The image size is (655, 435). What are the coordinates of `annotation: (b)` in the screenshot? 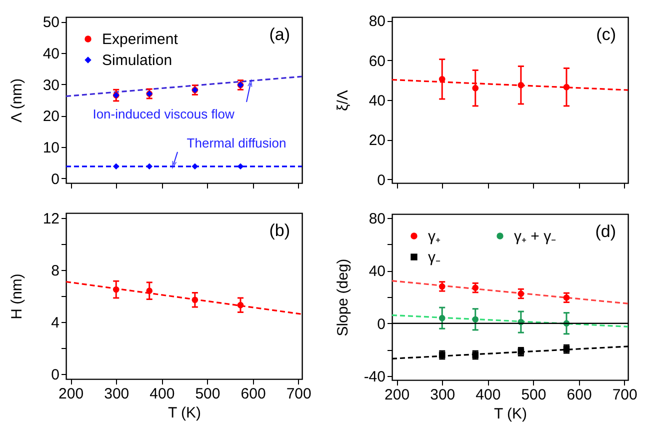 It's located at (279, 230).